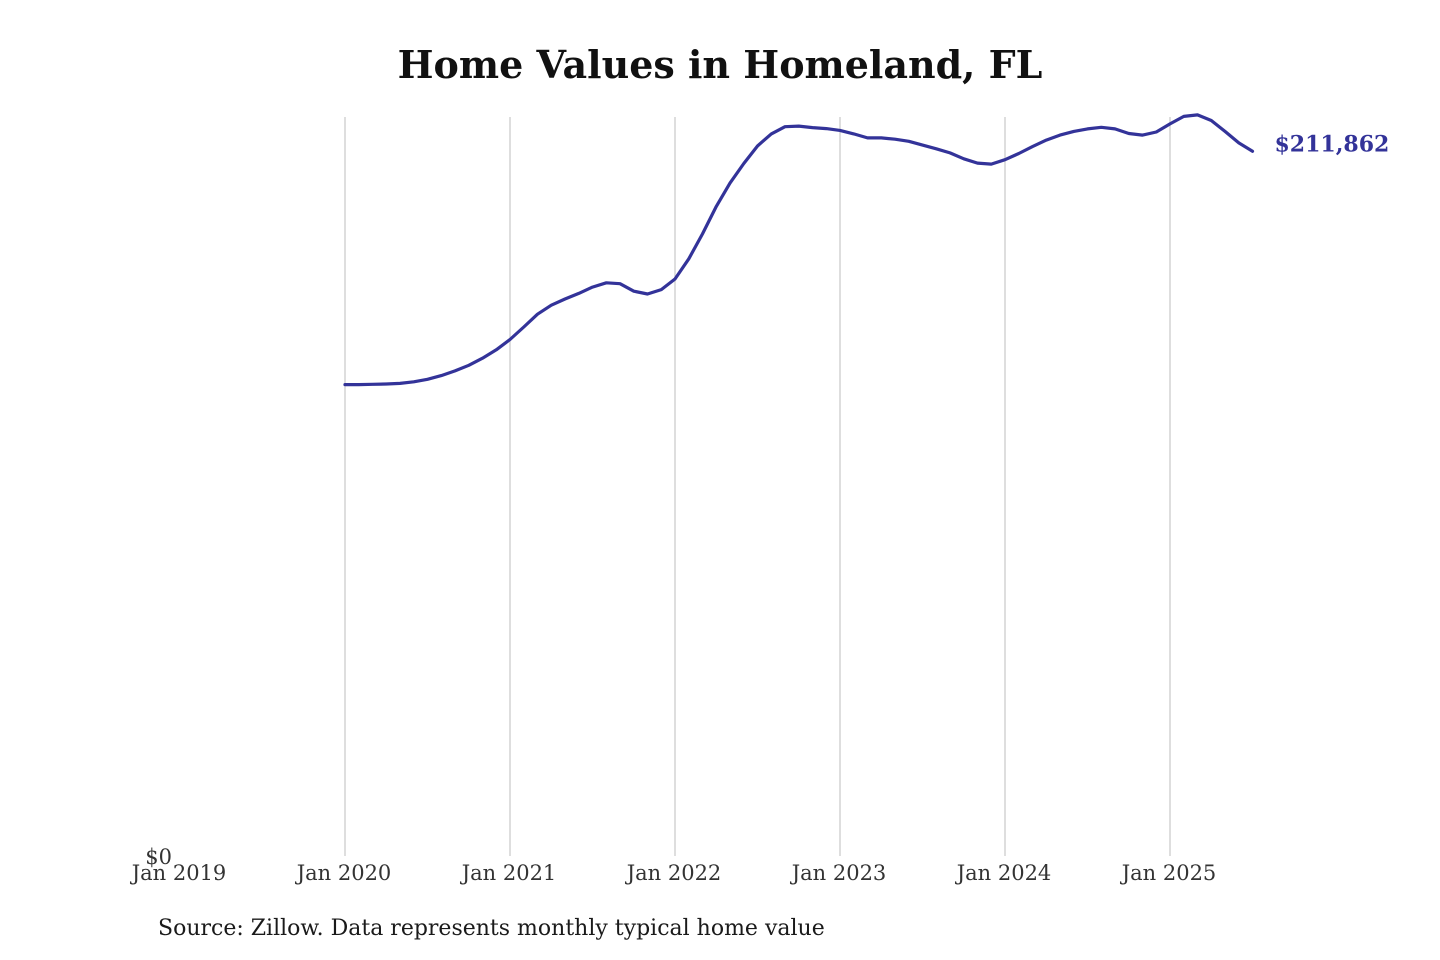 The width and height of the screenshot is (1440, 960). Describe the element at coordinates (720, 64) in the screenshot. I see `chart-title: Home Values in Homeland, FL` at that location.